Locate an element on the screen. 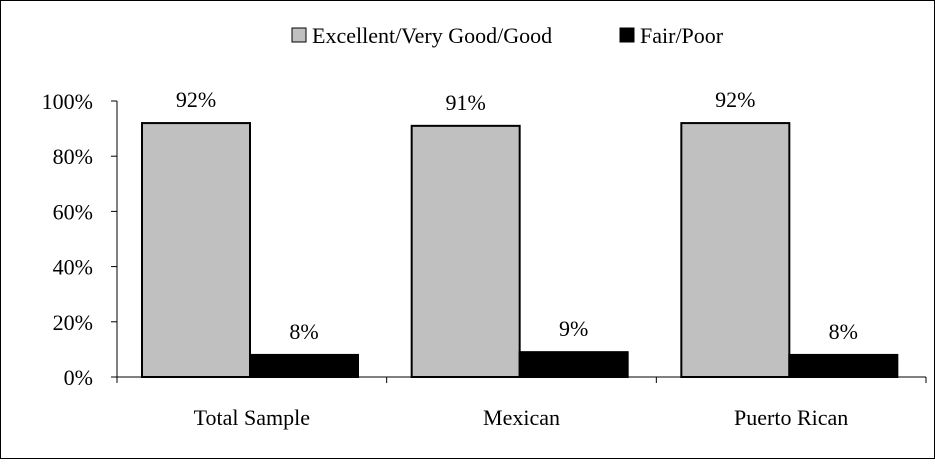 The height and width of the screenshot is (464, 935). y-ticks: 0% 20% 40% 60% 80% 100% is located at coordinates (79, 239).